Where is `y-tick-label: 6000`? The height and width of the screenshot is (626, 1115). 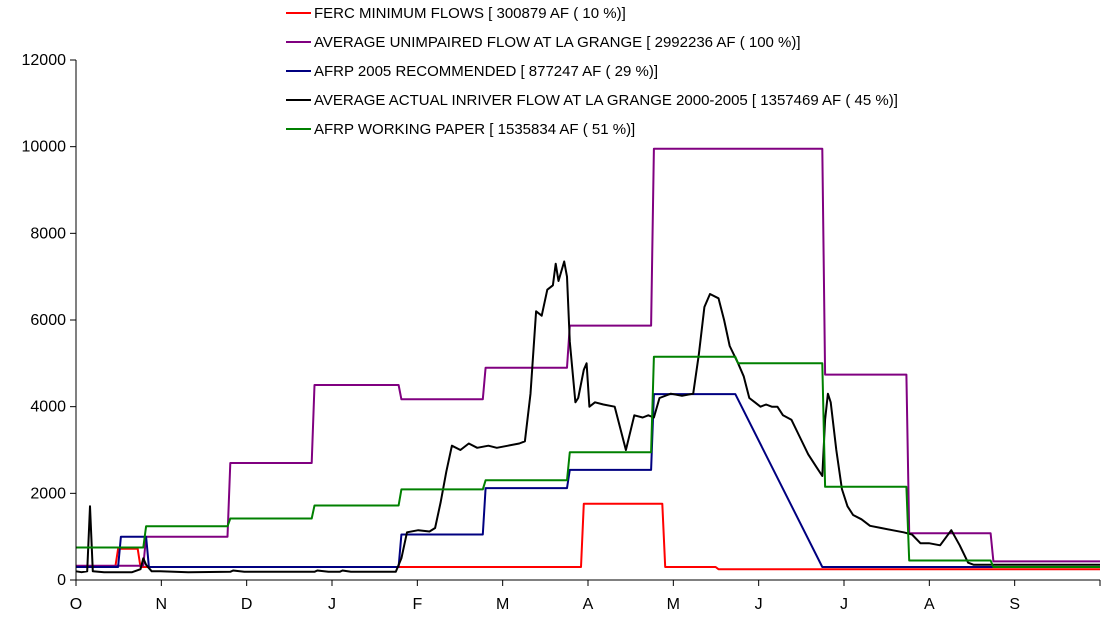 y-tick-label: 6000 is located at coordinates (48, 320).